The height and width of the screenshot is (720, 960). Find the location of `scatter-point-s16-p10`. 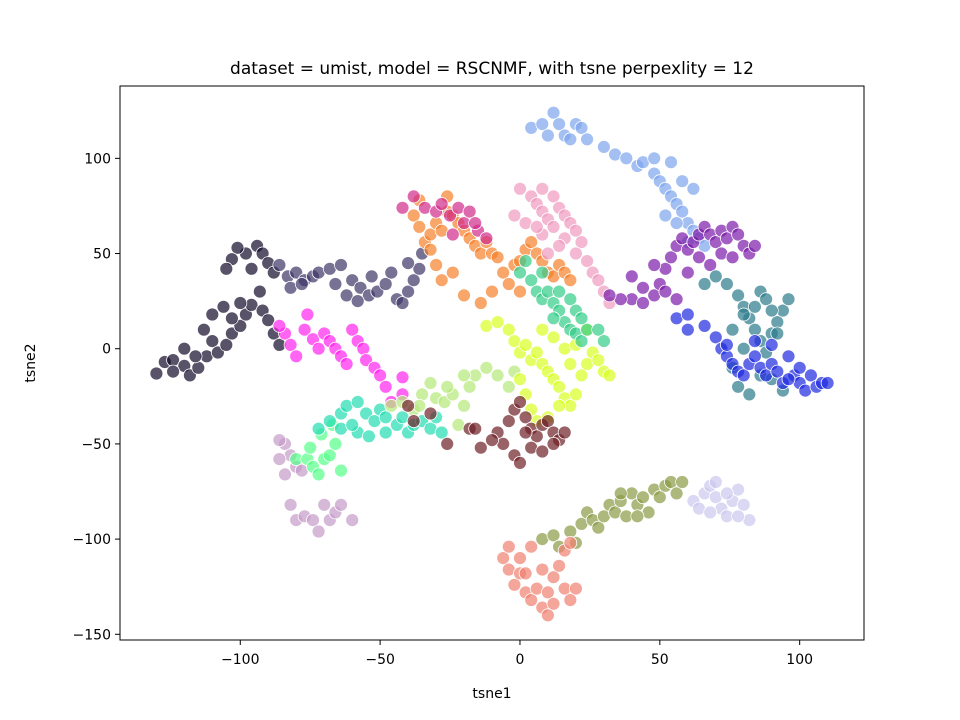

scatter-point-s16-p10 is located at coordinates (604, 146).